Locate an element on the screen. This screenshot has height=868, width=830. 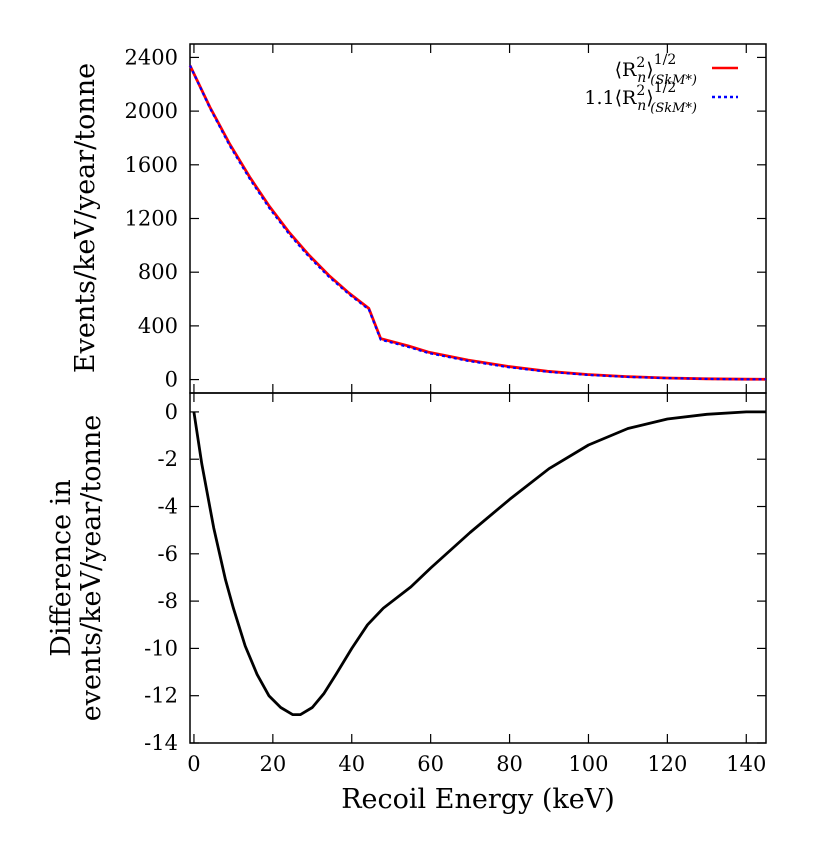
legend-label-1: ⟨R2 n⟩1/2 (SkM*) is located at coordinates (656, 70).